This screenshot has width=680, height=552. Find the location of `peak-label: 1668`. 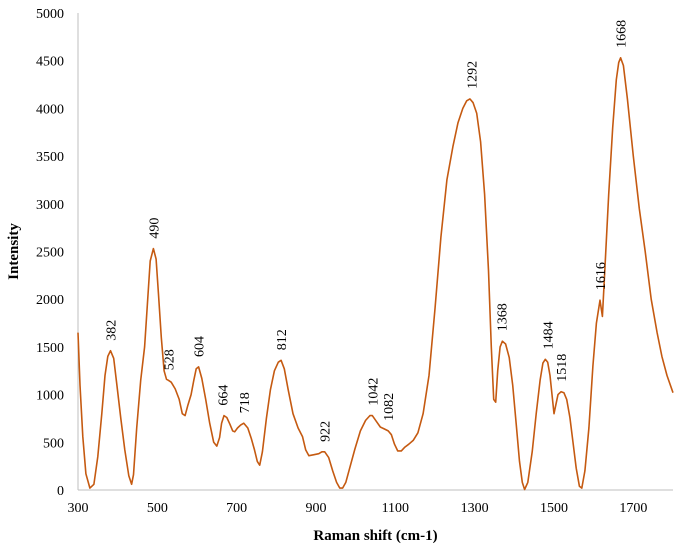

peak-label: 1668 is located at coordinates (622, 34).